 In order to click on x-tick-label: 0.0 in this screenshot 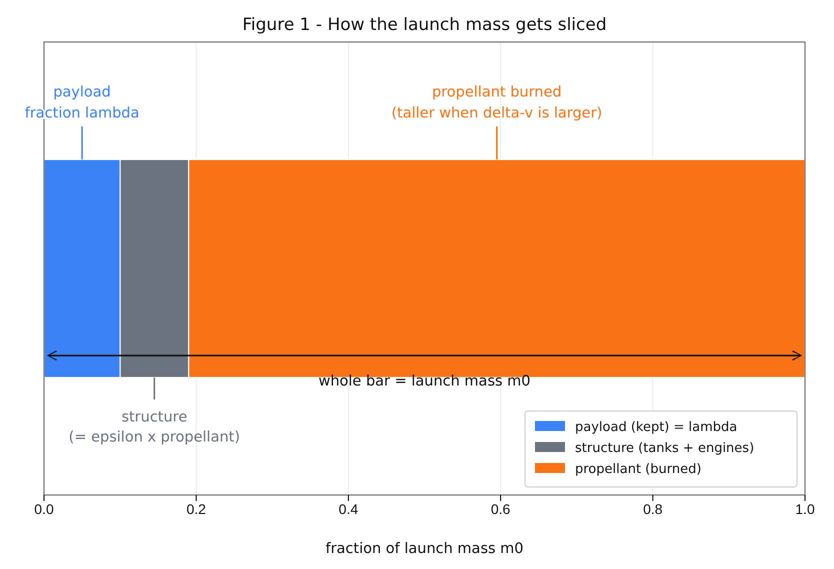, I will do `click(44, 508)`.